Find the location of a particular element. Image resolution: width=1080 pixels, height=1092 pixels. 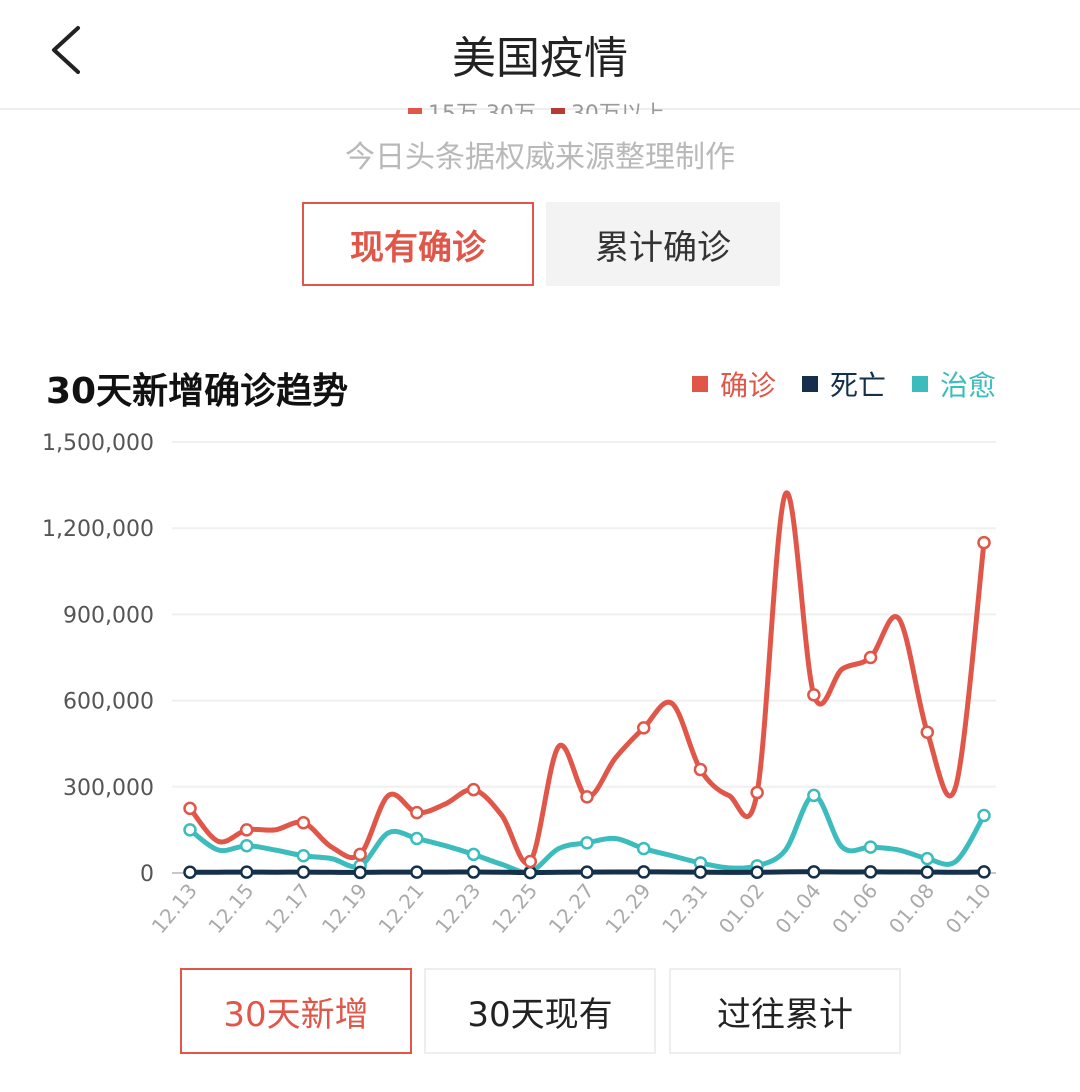

legend-item-confirmed: 确诊 is located at coordinates (733, 384).